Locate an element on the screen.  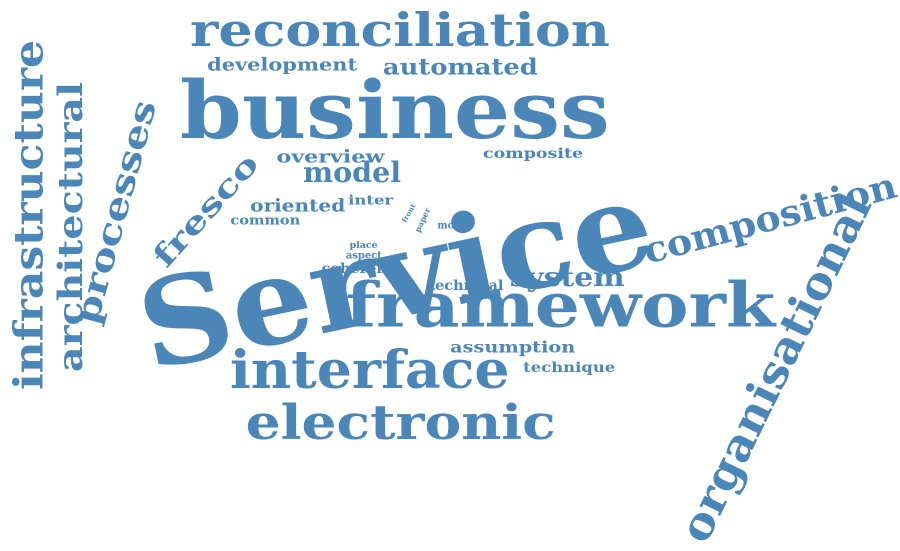
word-technical: technical is located at coordinates (466, 285).